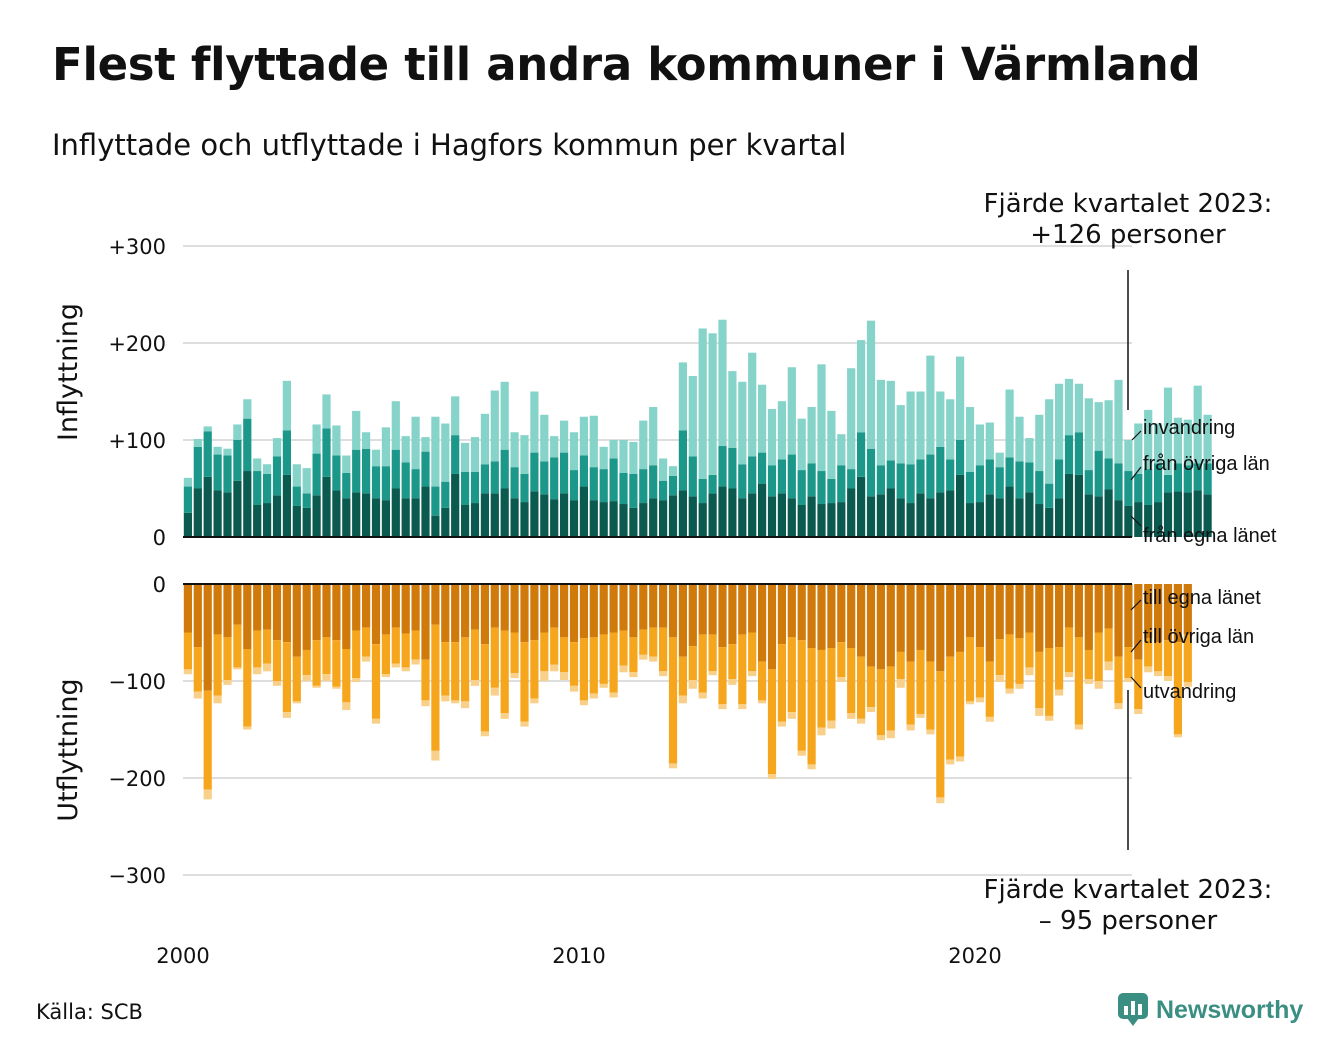 The image size is (1340, 1060). Describe the element at coordinates (1128, 890) in the screenshot. I see `annotation-bottom-line1: Fjärde kvartalet 2023:` at that location.